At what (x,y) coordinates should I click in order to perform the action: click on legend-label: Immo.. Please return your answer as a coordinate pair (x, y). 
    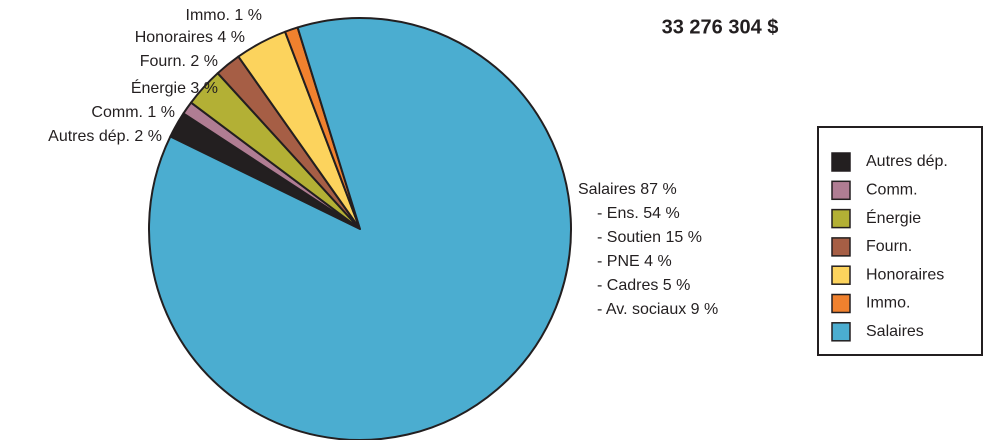
    Looking at the image, I should click on (888, 303).